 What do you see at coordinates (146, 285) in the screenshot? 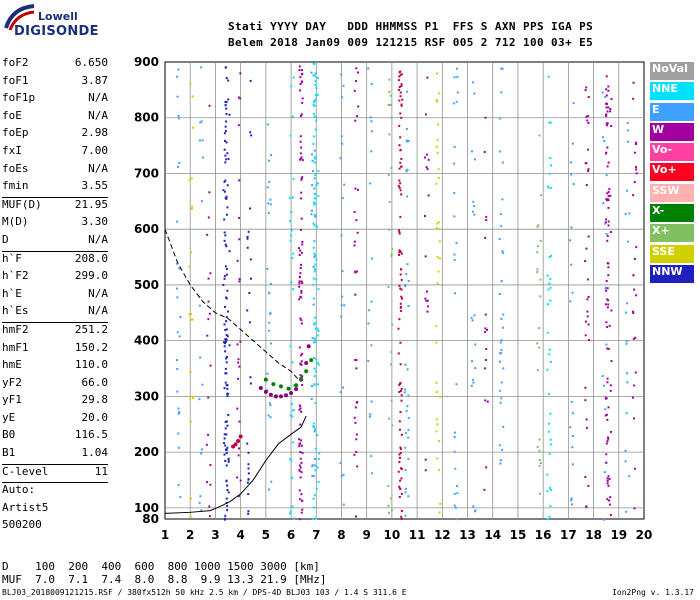
I see `y-tick-label: 500` at bounding box center [146, 285].